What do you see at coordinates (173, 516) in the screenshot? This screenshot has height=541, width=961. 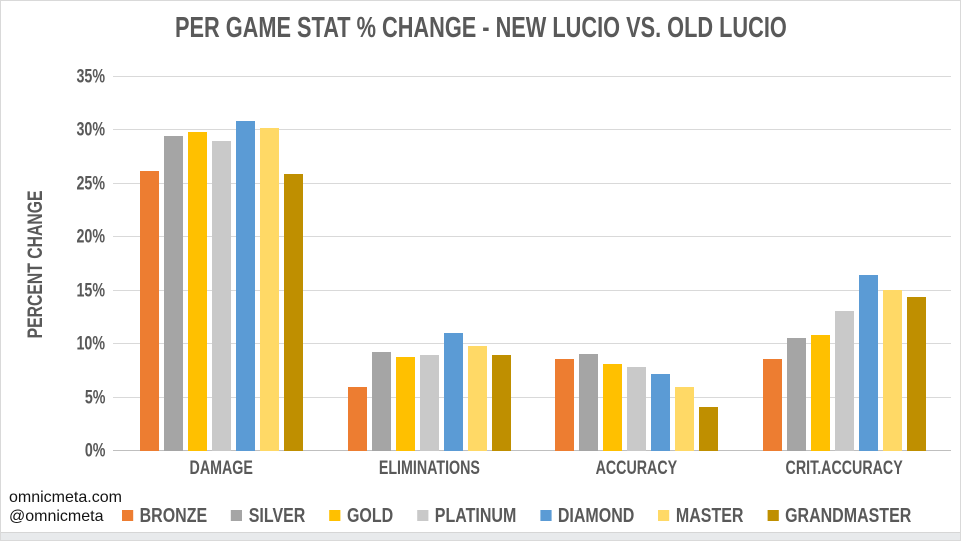 I see `legend-label: BRONZE` at bounding box center [173, 516].